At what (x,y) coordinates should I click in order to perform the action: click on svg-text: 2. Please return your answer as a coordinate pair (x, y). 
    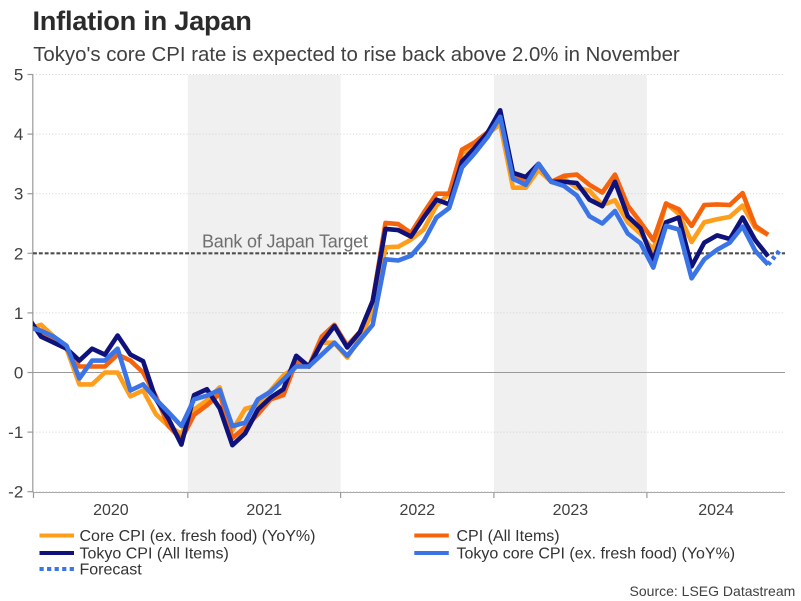
    Looking at the image, I should click on (18, 253).